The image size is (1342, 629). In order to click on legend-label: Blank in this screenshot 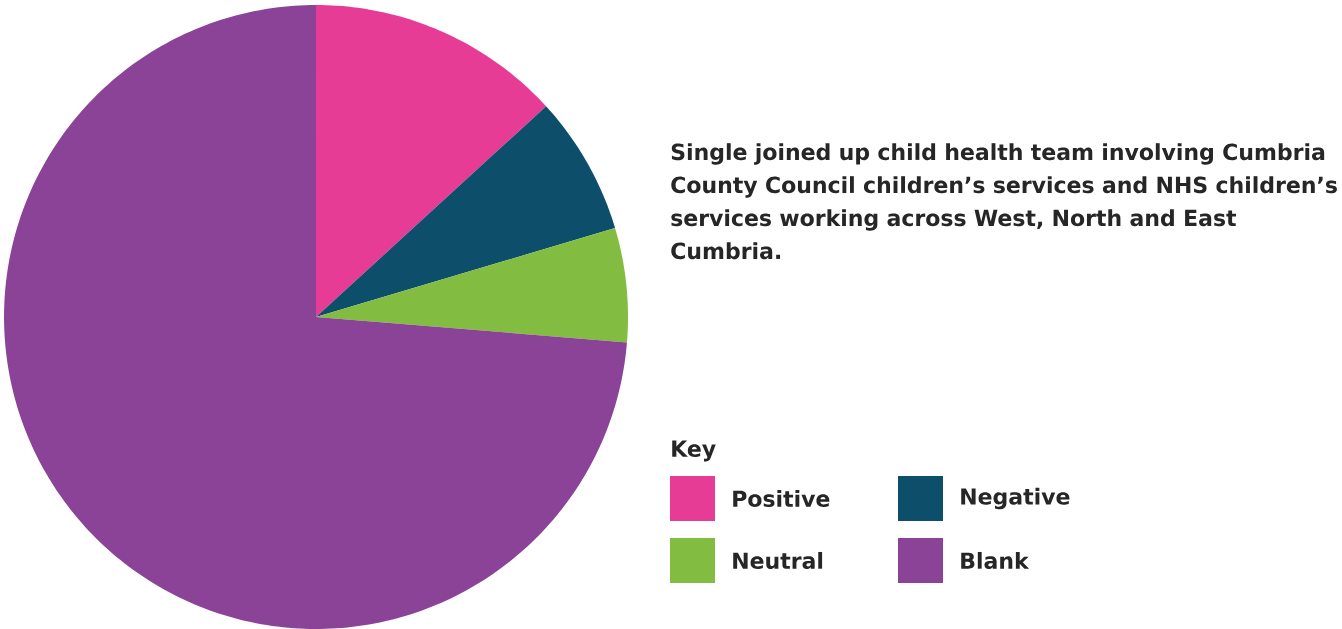, I will do `click(995, 560)`.